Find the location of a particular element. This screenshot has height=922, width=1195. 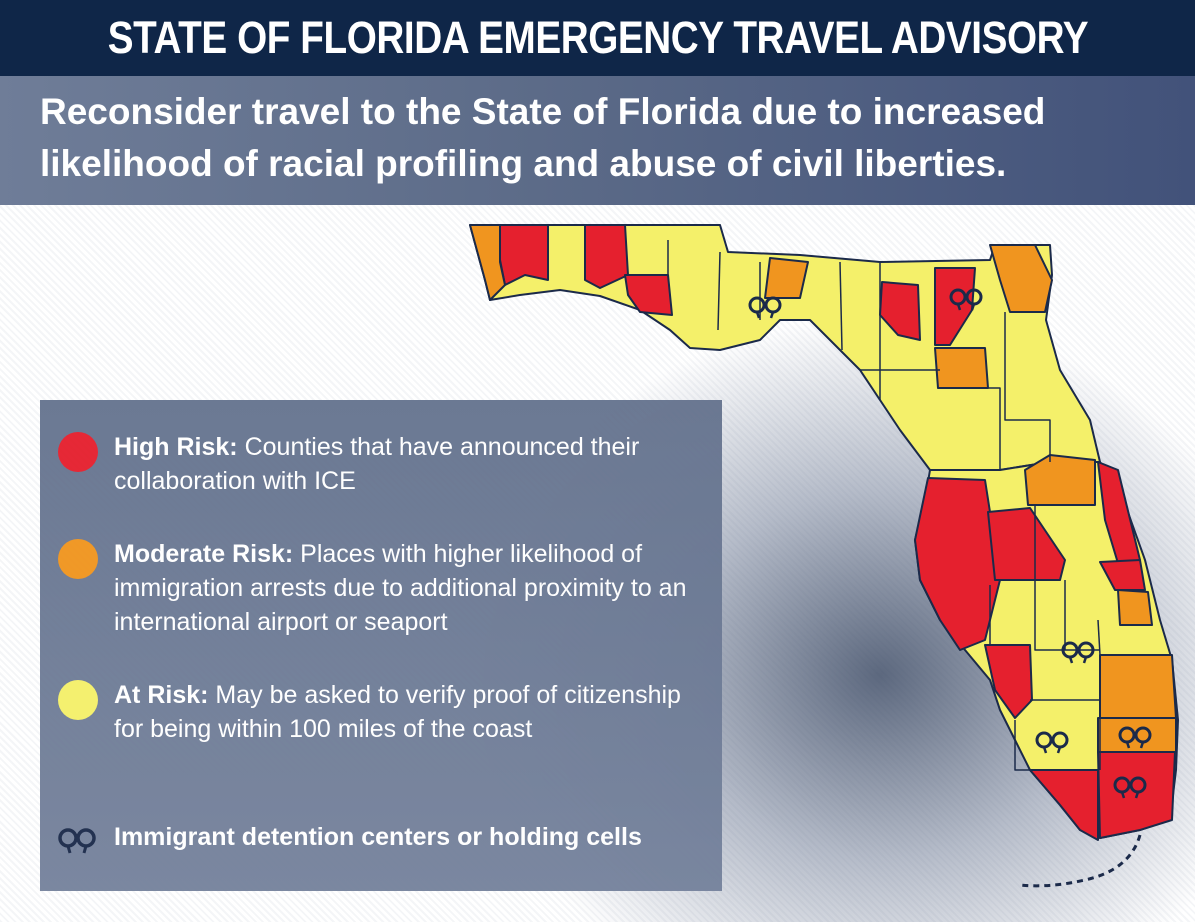

county-moderate-leon is located at coordinates (786, 278).